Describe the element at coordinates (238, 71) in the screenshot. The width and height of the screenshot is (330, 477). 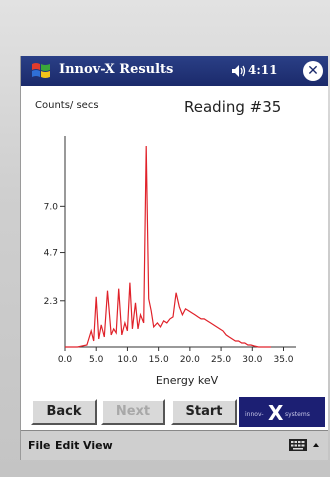
I see `speaker-icon` at that location.